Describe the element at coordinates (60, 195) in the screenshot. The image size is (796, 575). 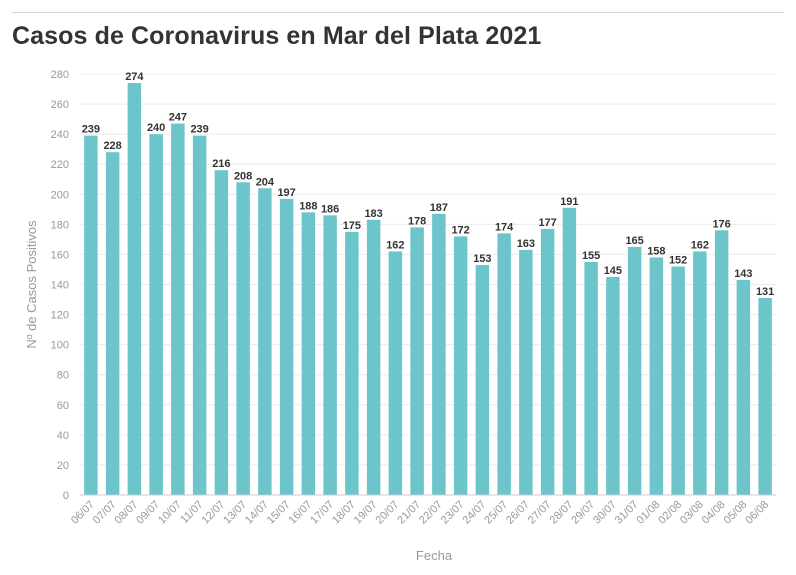
I see `y-tick-label: 200` at that location.